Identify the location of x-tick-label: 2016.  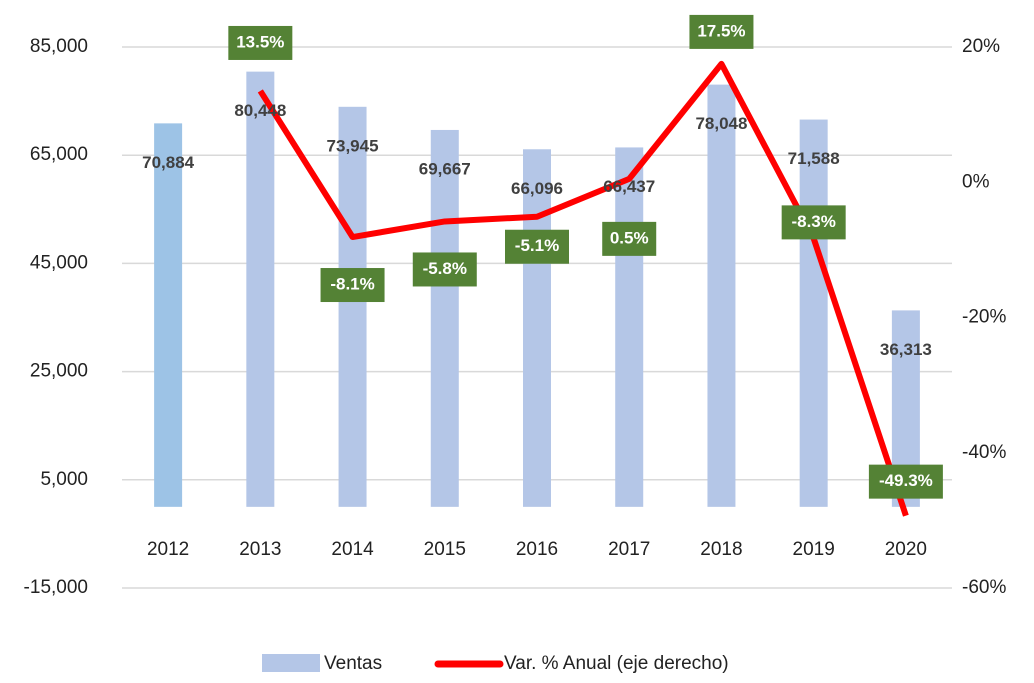
(537, 549).